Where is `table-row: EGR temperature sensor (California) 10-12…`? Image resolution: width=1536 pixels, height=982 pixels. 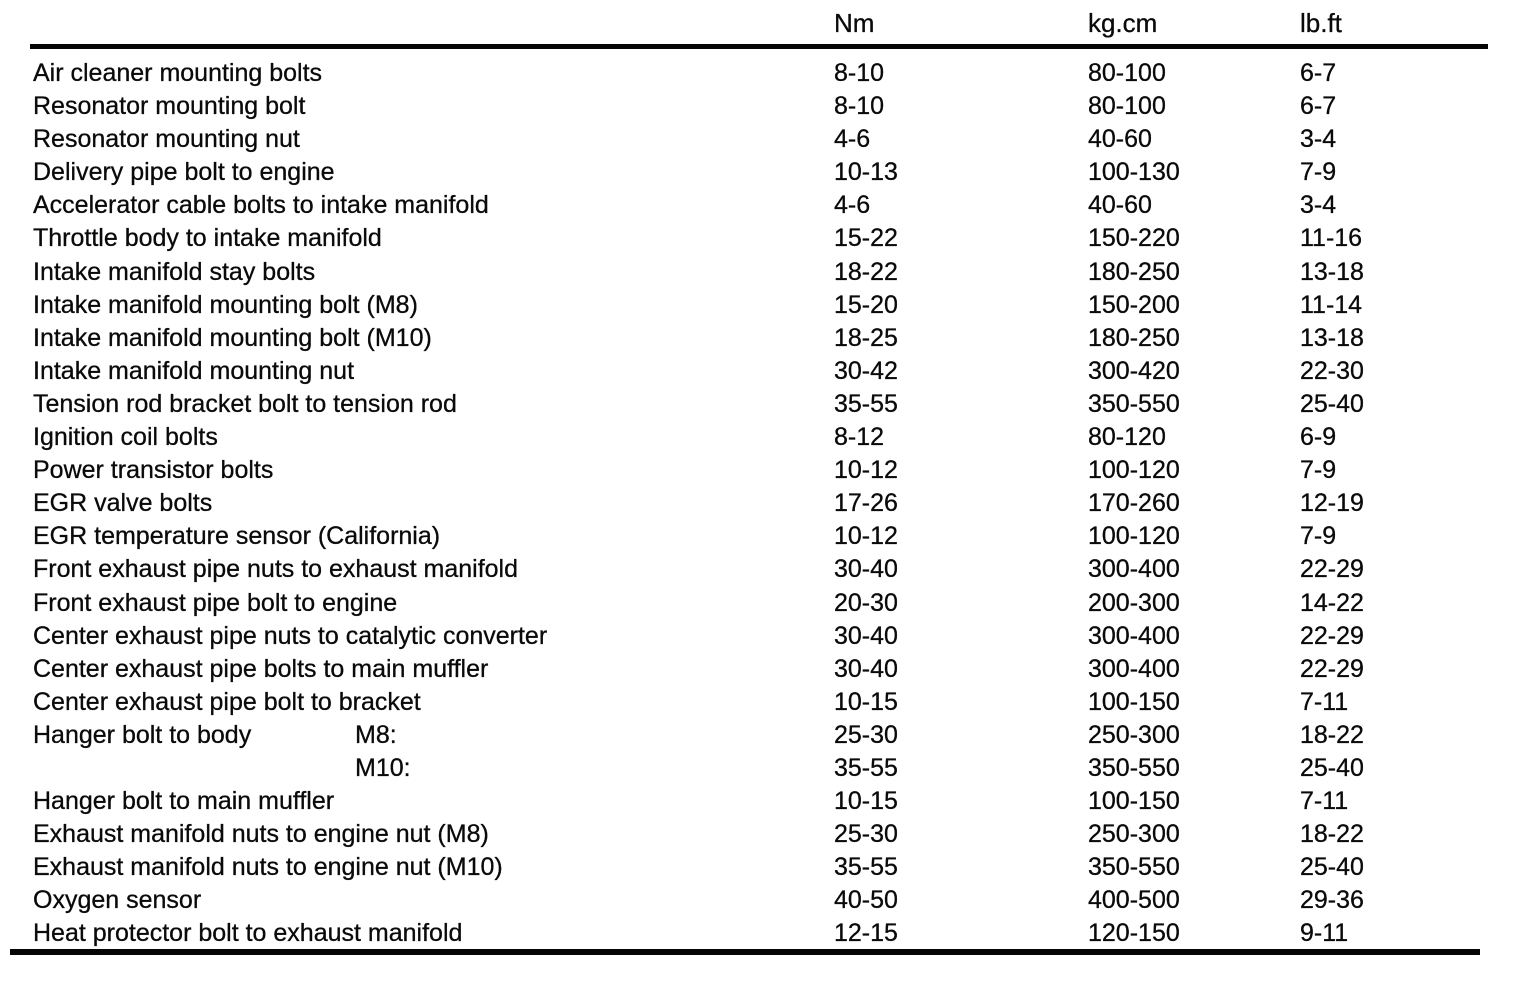
table-row: EGR temperature sensor (California) 10-12… is located at coordinates (768, 536).